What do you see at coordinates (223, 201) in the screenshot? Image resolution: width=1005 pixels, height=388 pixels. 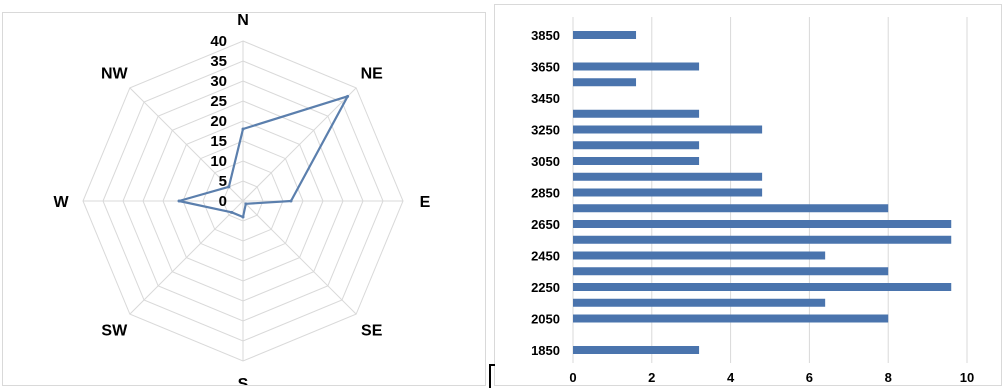 I see `radar-tick-label: 0` at bounding box center [223, 201].